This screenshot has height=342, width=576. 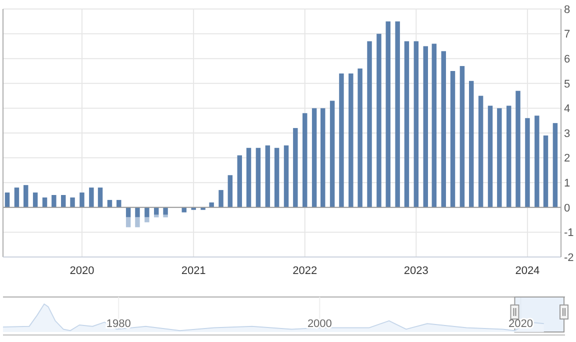 What do you see at coordinates (567, 134) in the screenshot?
I see `y-tick-label: 3` at bounding box center [567, 134].